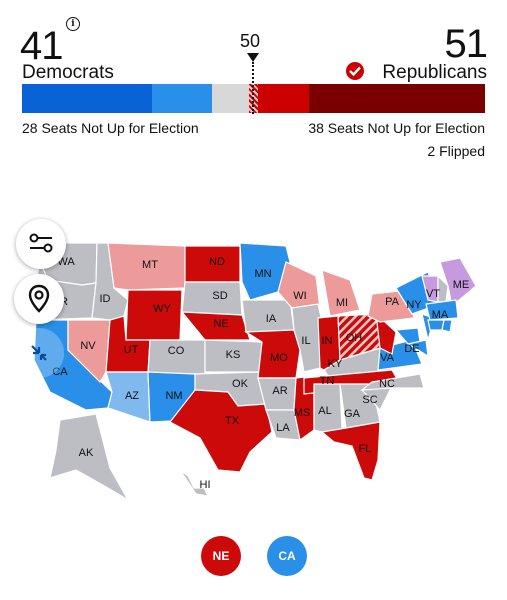 This screenshot has width=507, height=600. What do you see at coordinates (411, 349) in the screenshot?
I see `state-label-de: DE` at bounding box center [411, 349].